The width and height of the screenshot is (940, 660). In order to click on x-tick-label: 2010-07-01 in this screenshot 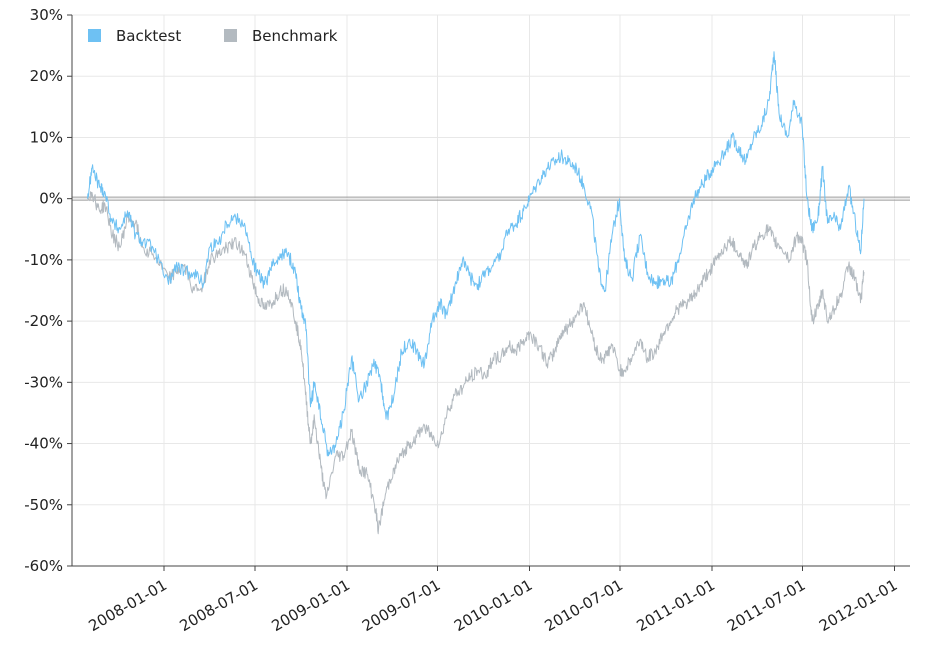, I will do `click(583, 605)`.